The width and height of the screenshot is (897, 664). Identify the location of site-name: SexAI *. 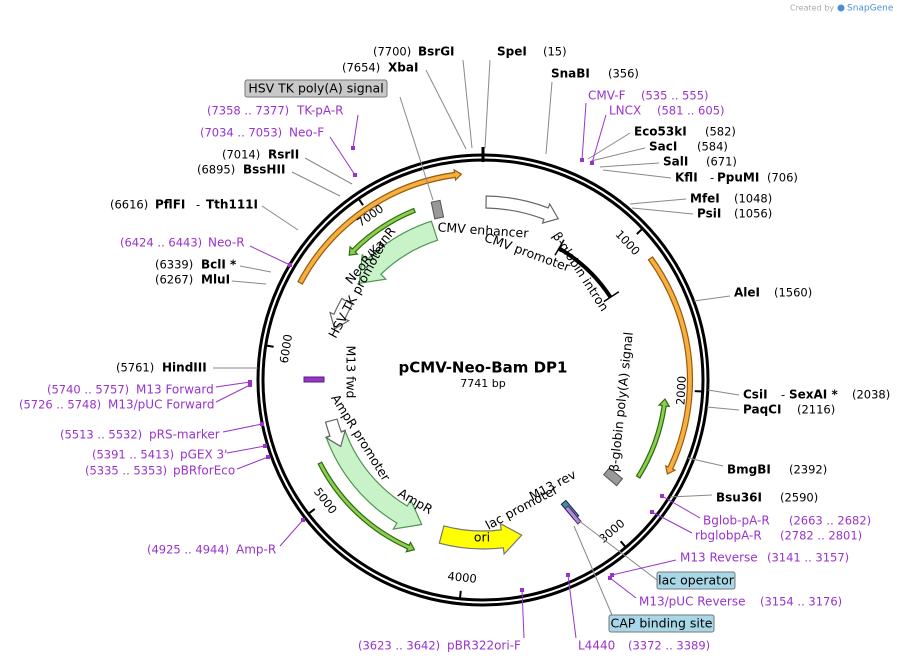
(813, 395).